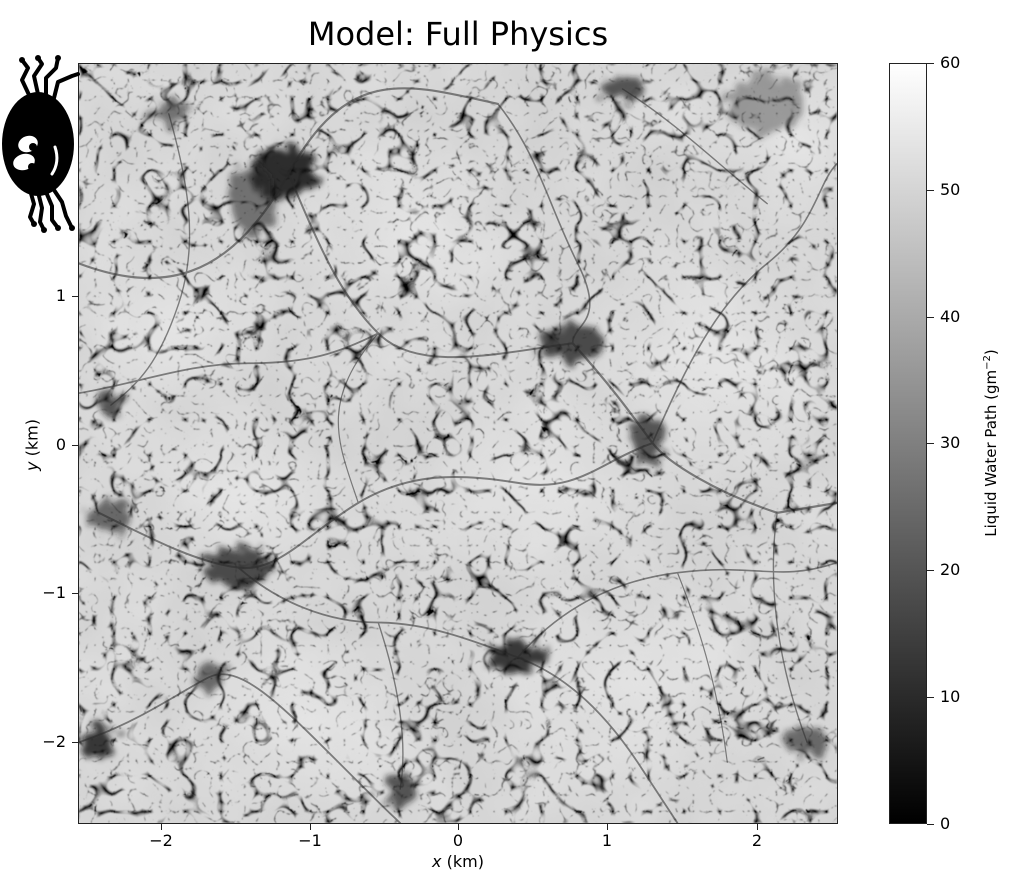  I want to click on colorbar-tick-label: 40, so click(950, 316).